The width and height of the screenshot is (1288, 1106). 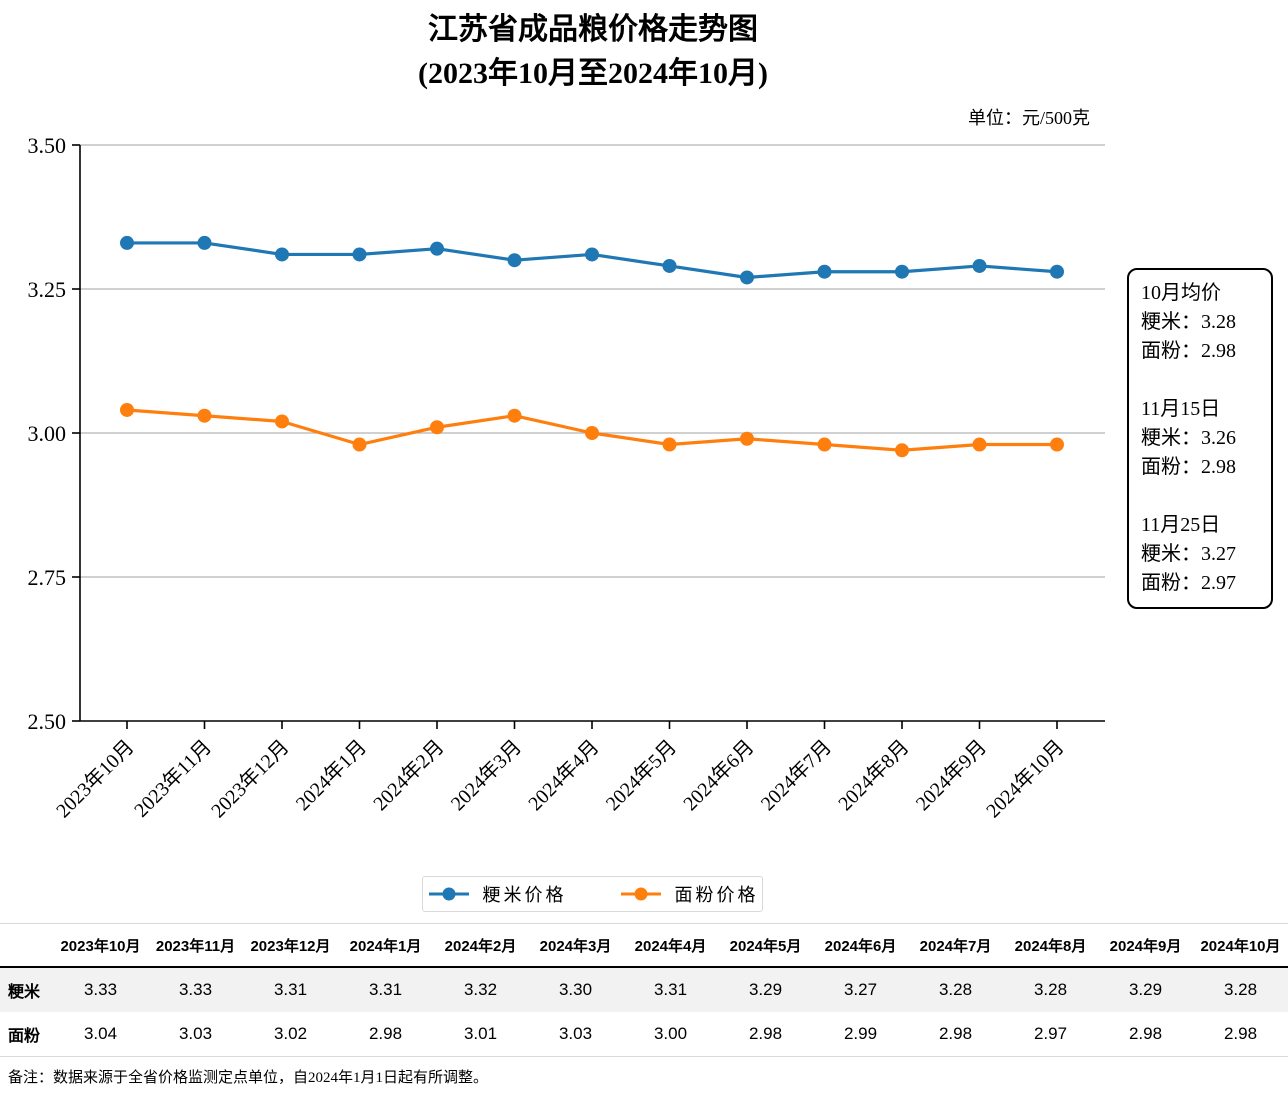 What do you see at coordinates (1025, 778) in the screenshot?
I see `x-tick-label: 2024年10月` at bounding box center [1025, 778].